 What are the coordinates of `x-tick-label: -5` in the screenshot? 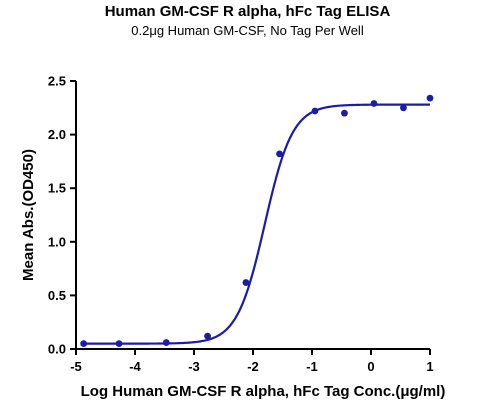 It's located at (76, 366).